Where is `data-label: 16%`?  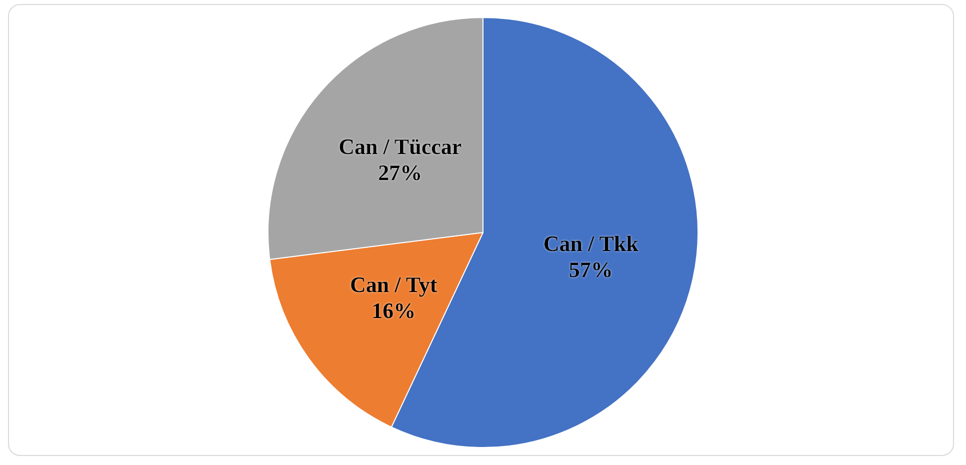 data-label: 16% is located at coordinates (394, 310).